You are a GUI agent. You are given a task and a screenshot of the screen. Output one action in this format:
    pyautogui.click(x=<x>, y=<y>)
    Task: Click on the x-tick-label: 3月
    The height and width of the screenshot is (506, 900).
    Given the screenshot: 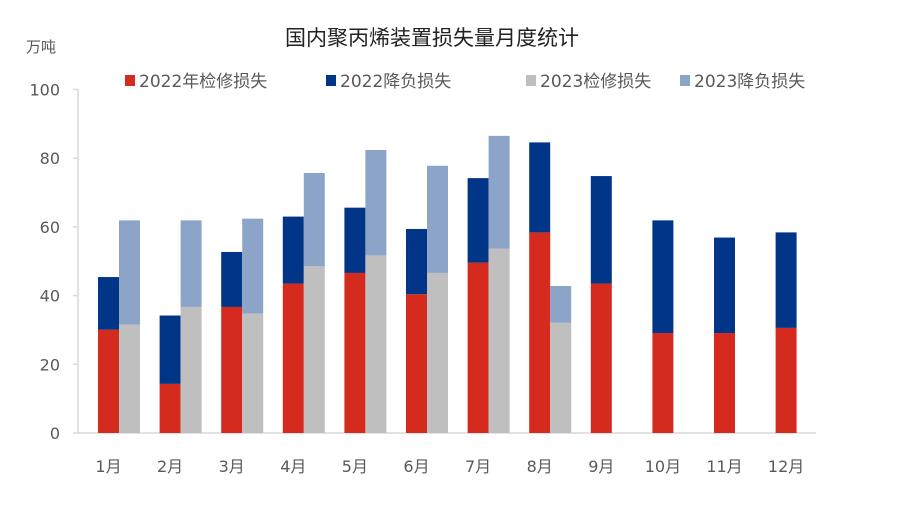 What is the action you would take?
    pyautogui.click(x=232, y=466)
    